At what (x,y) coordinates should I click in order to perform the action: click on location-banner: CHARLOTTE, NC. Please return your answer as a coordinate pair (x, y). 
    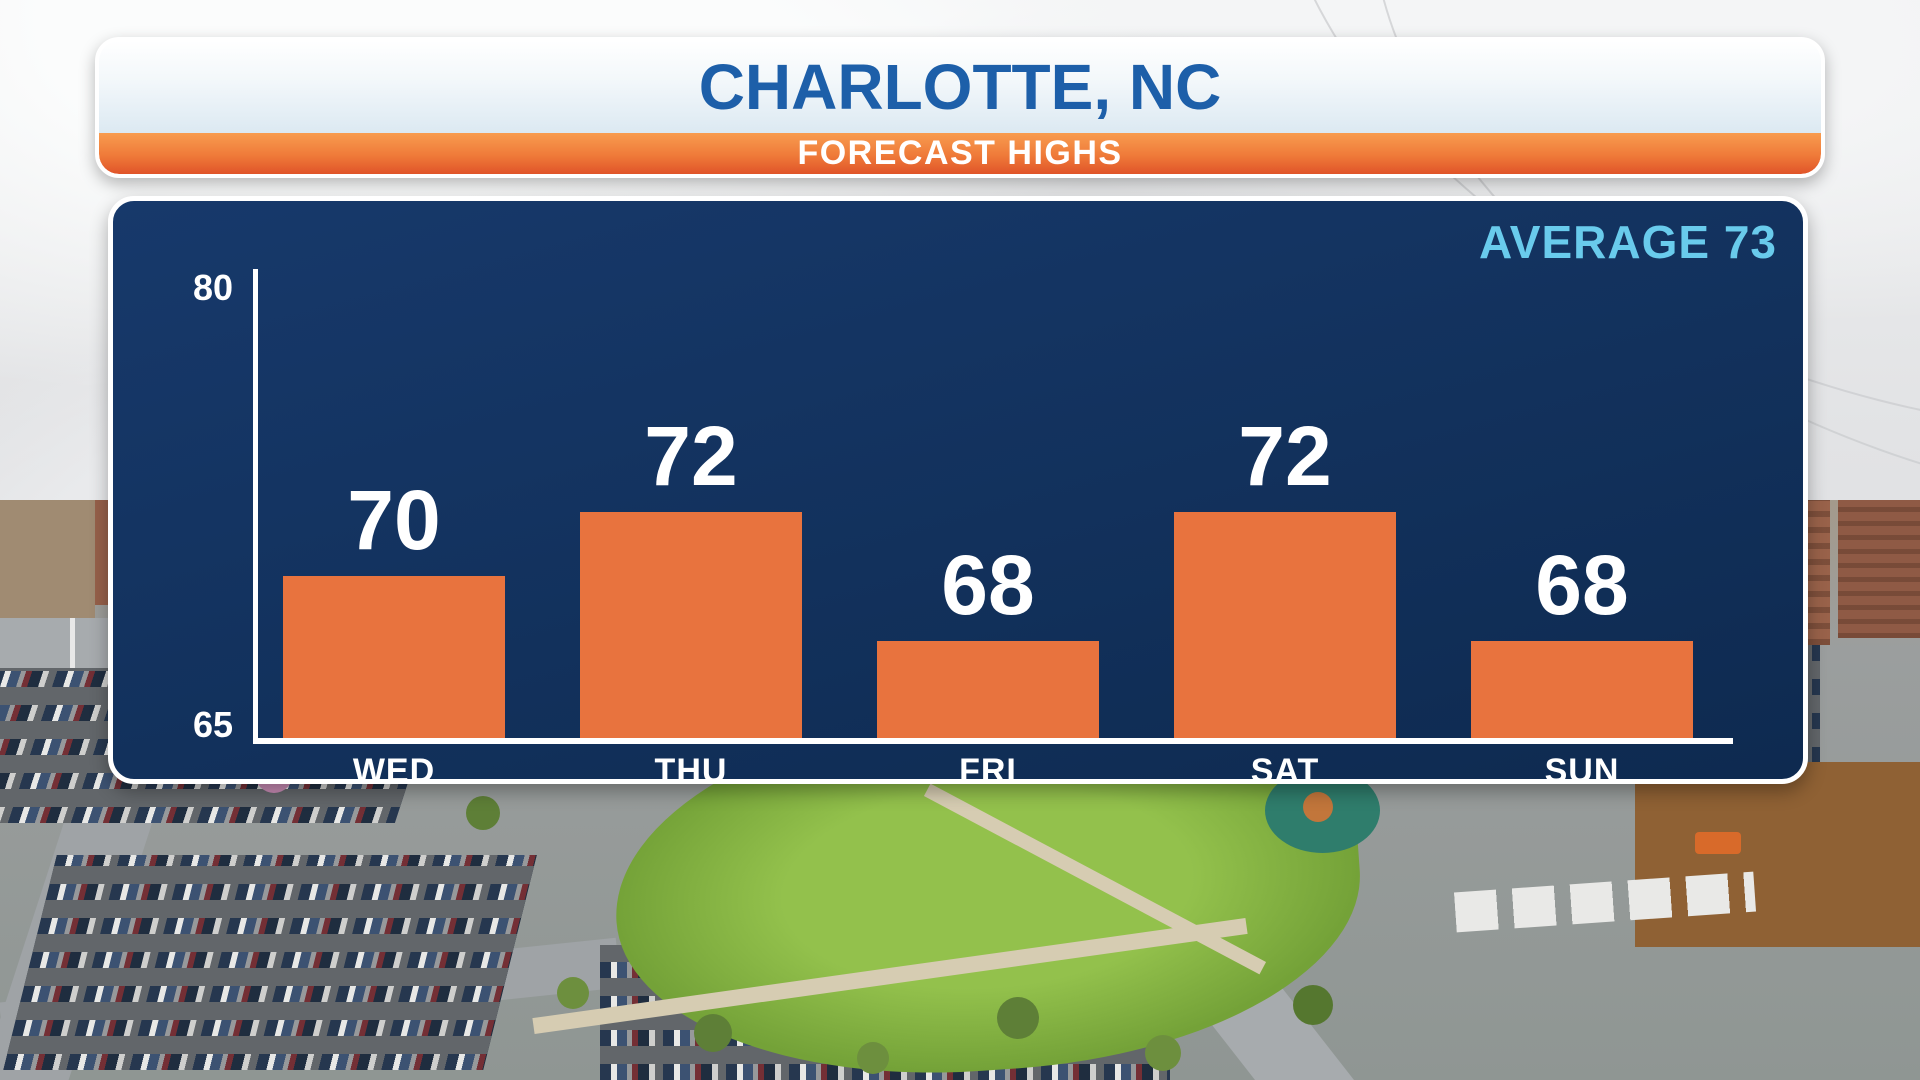
    Looking at the image, I should click on (960, 87).